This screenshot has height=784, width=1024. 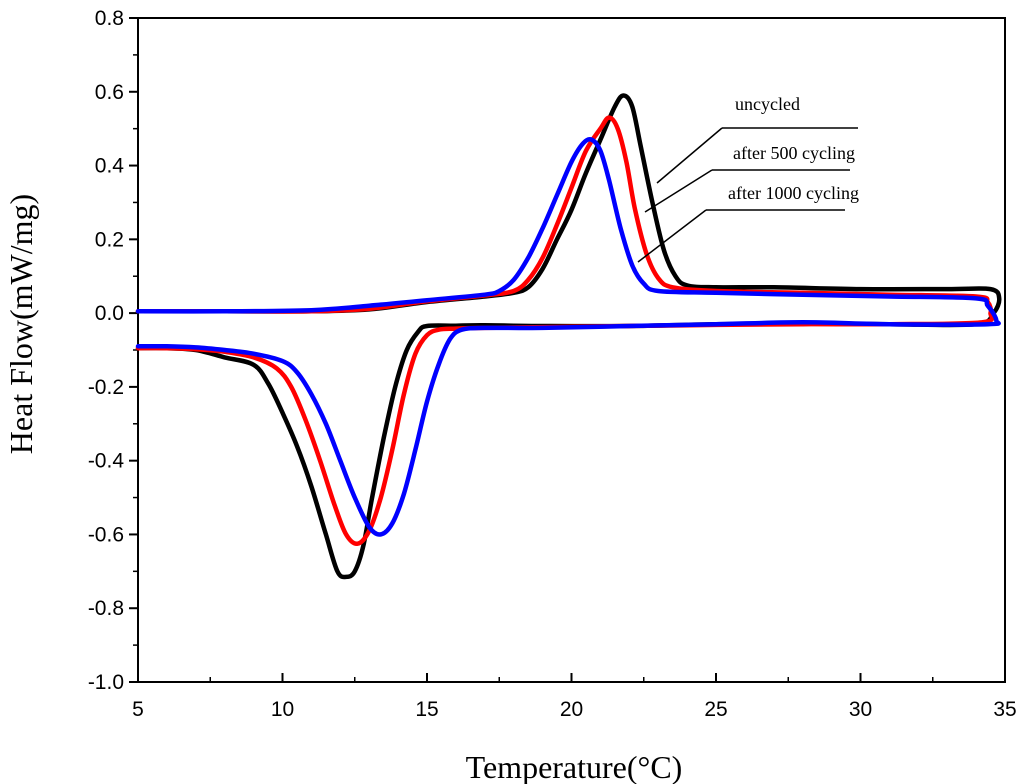 I want to click on x-axis-title: Temperature(°C), so click(x=574, y=766).